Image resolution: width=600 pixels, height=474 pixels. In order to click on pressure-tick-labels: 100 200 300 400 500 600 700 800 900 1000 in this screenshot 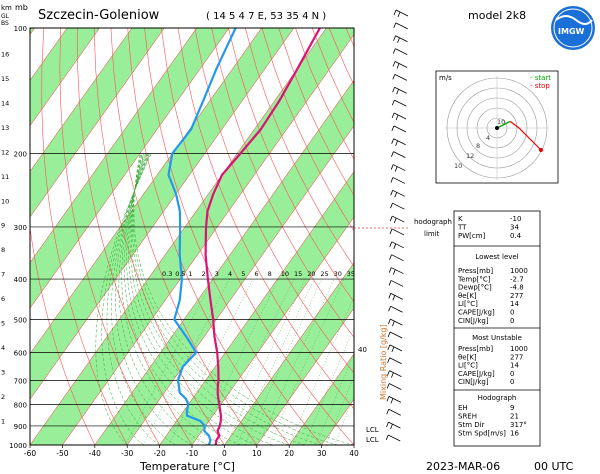, I will do `click(18, 237)`.